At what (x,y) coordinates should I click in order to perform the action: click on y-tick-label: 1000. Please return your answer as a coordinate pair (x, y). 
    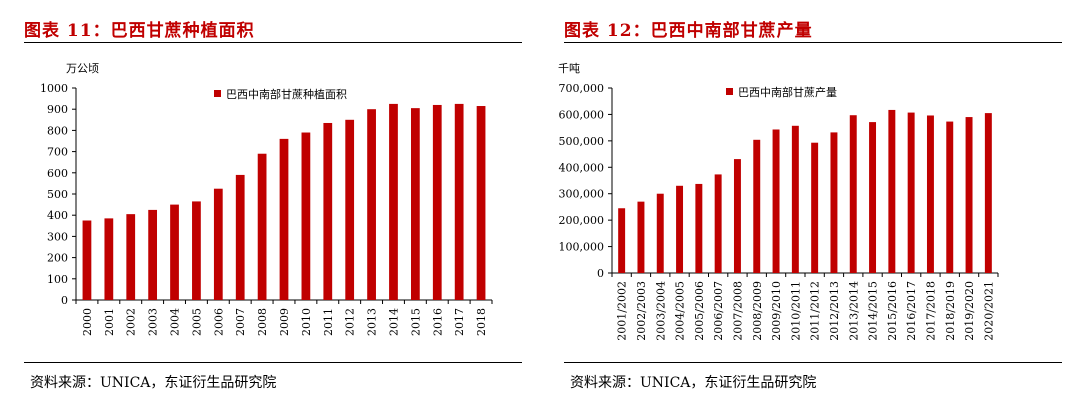
    Looking at the image, I should click on (54, 88).